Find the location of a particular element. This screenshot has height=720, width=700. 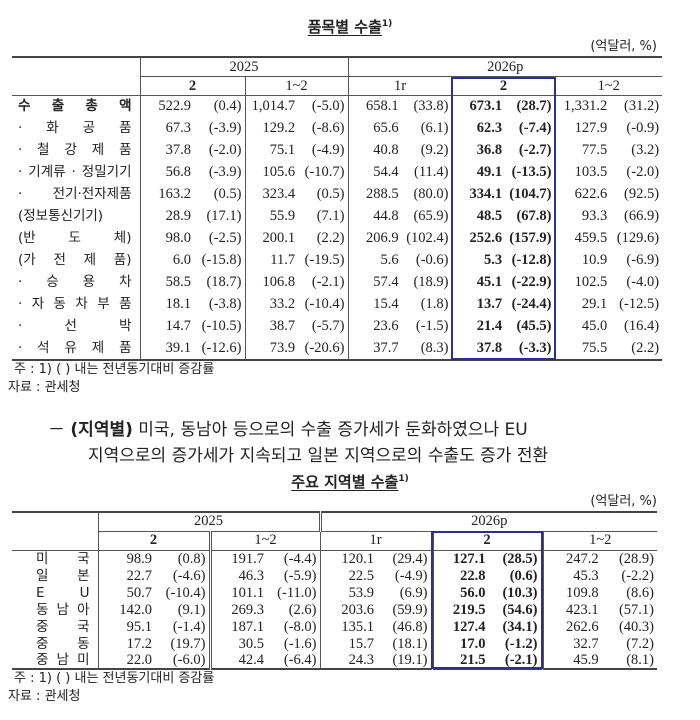

change-rate: (-4.4) is located at coordinates (300, 558).